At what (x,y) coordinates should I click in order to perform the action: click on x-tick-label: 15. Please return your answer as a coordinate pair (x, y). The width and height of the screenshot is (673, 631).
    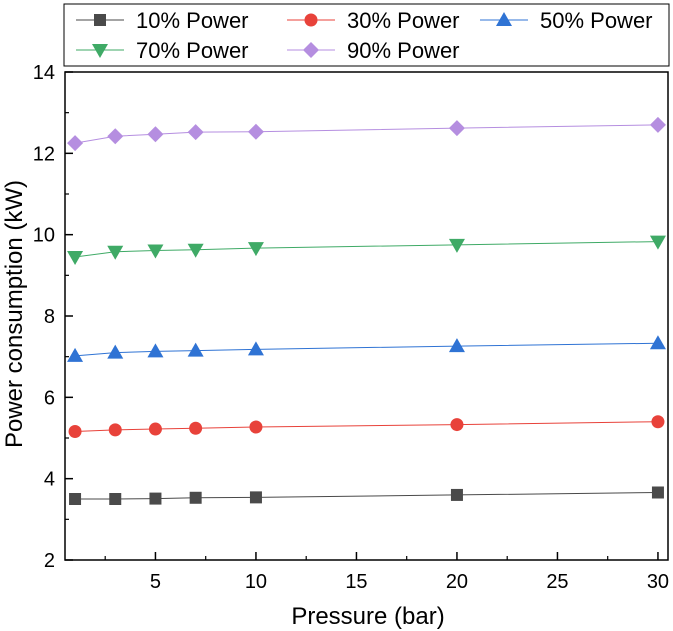
    Looking at the image, I should click on (356, 582).